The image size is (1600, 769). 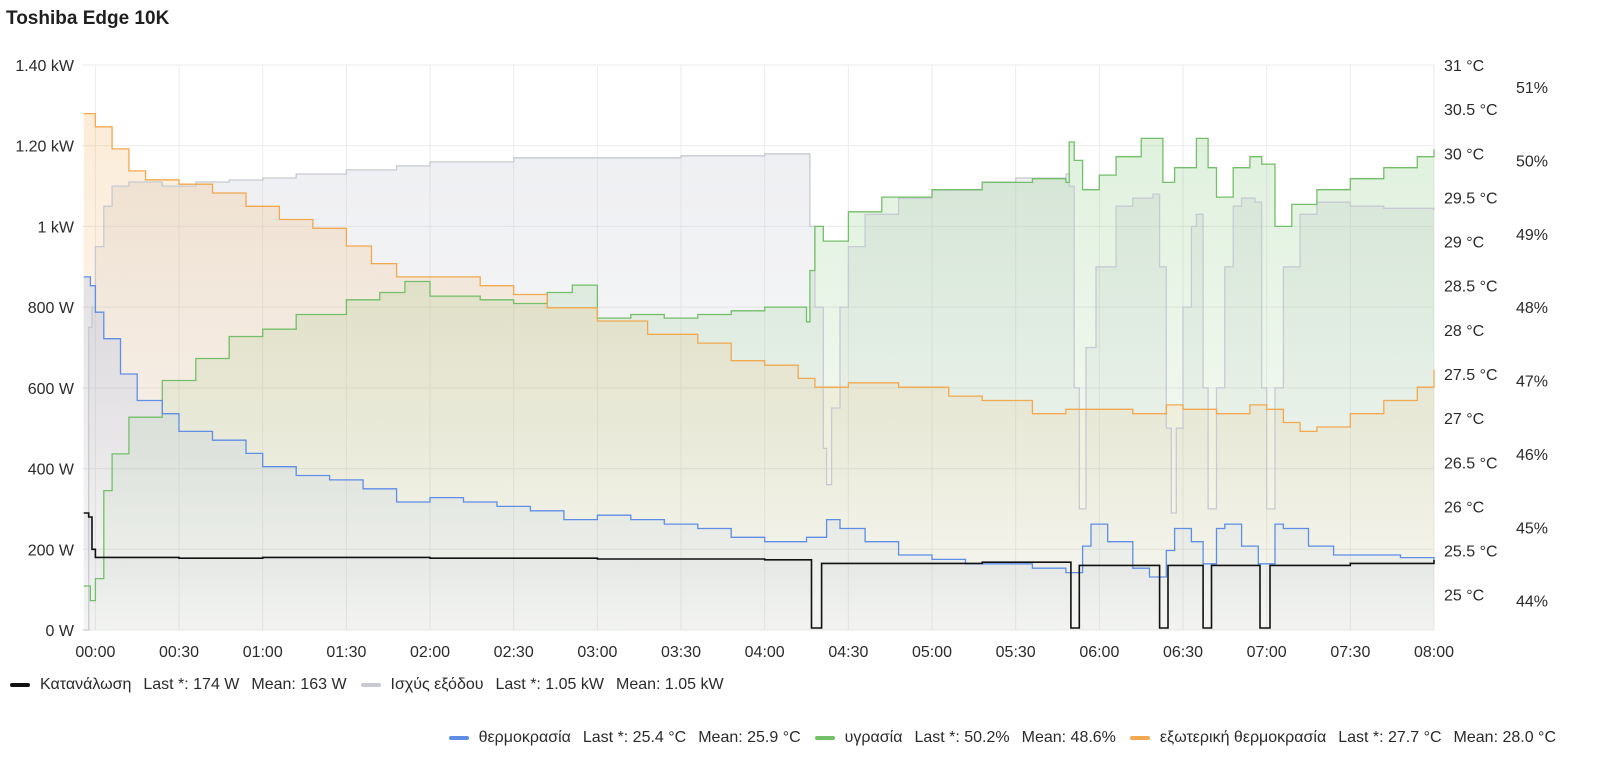 I want to click on y-tick-right-temperature: 31 °C, so click(x=1464, y=66).